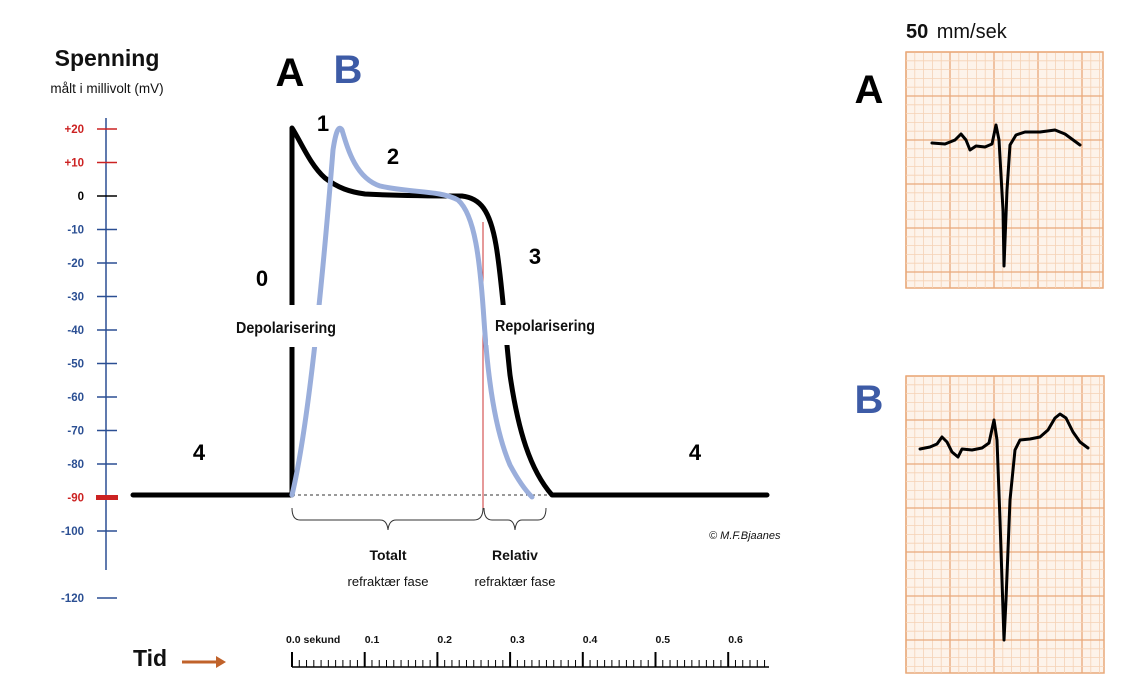 Image resolution: width=1122 pixels, height=696 pixels. Describe the element at coordinates (869, 90) in the screenshot. I see `ecg-label-a: A` at that location.